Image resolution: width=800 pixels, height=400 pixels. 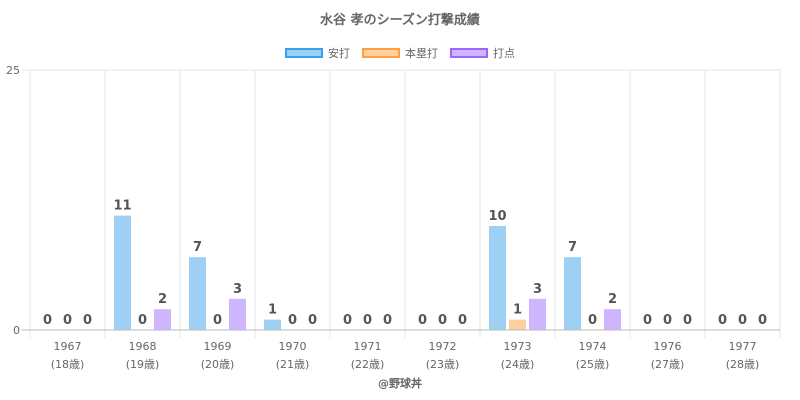 I want to click on x-tick-age-label: (20歳), so click(x=218, y=364).